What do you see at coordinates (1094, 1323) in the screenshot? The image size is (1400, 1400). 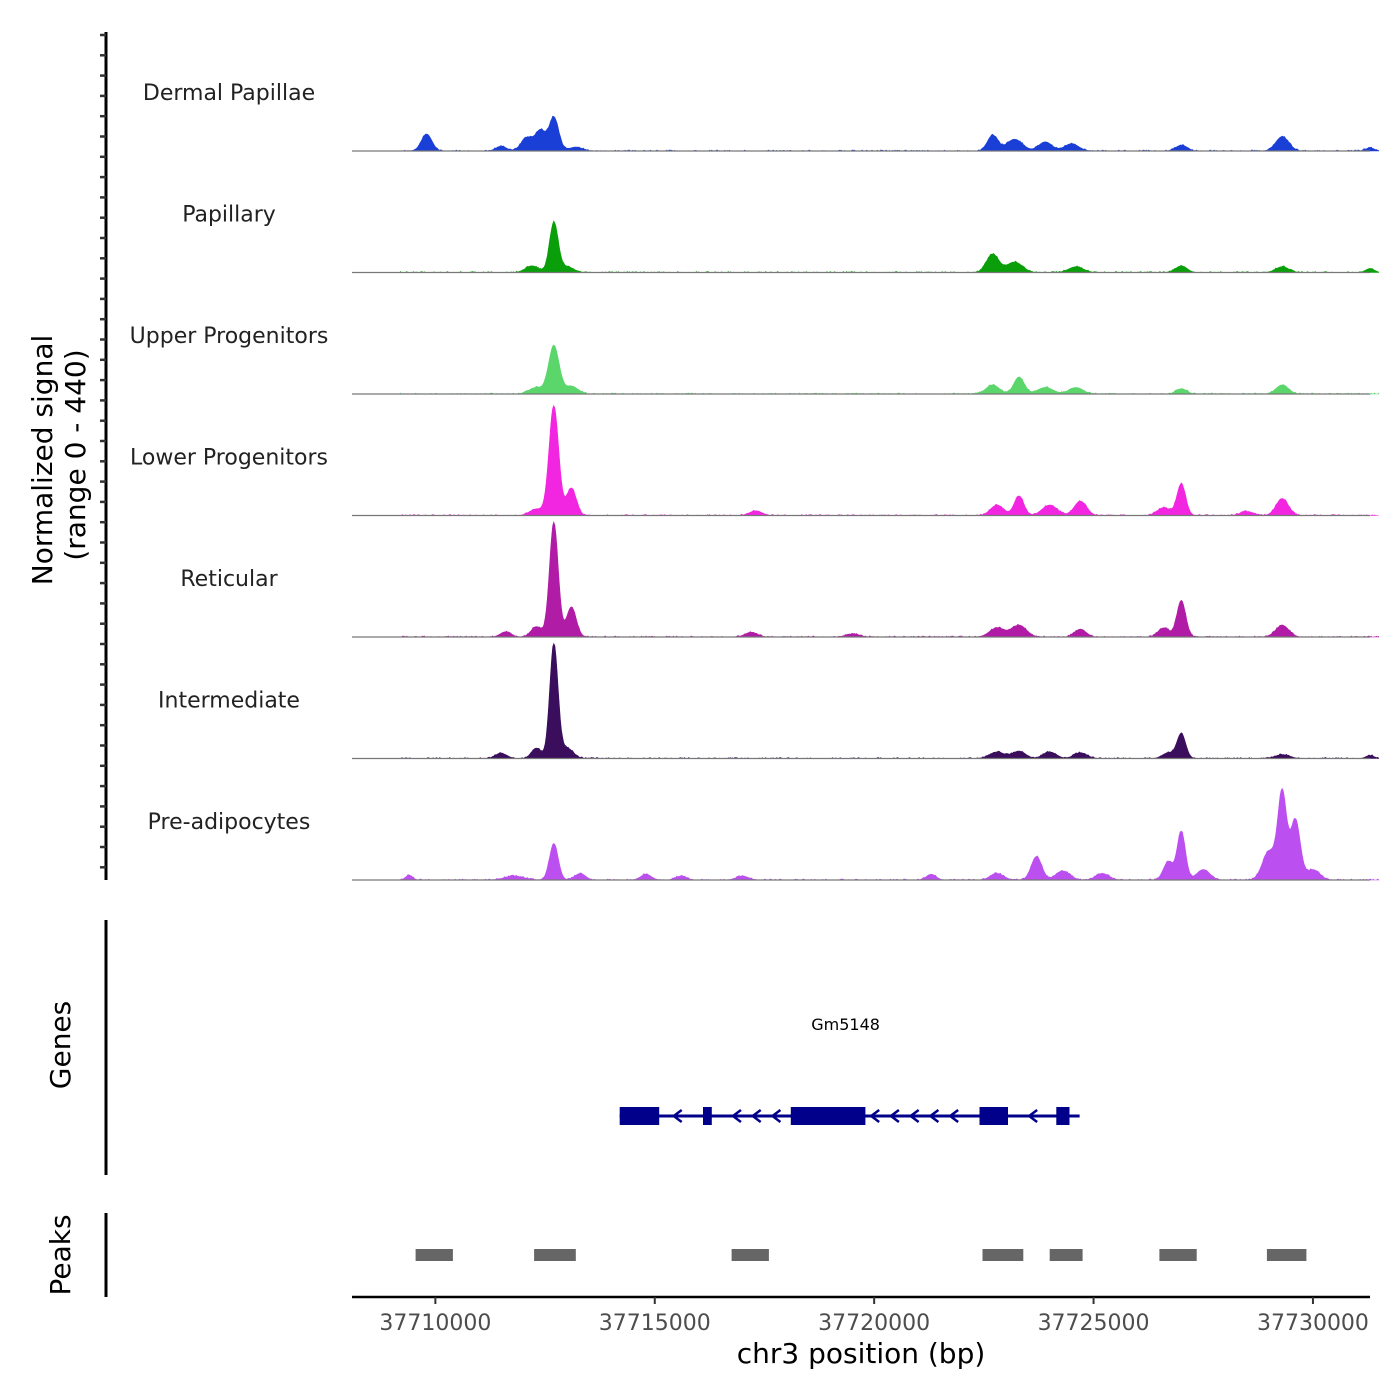 I see `x-tick-label: 37725000` at bounding box center [1094, 1323].